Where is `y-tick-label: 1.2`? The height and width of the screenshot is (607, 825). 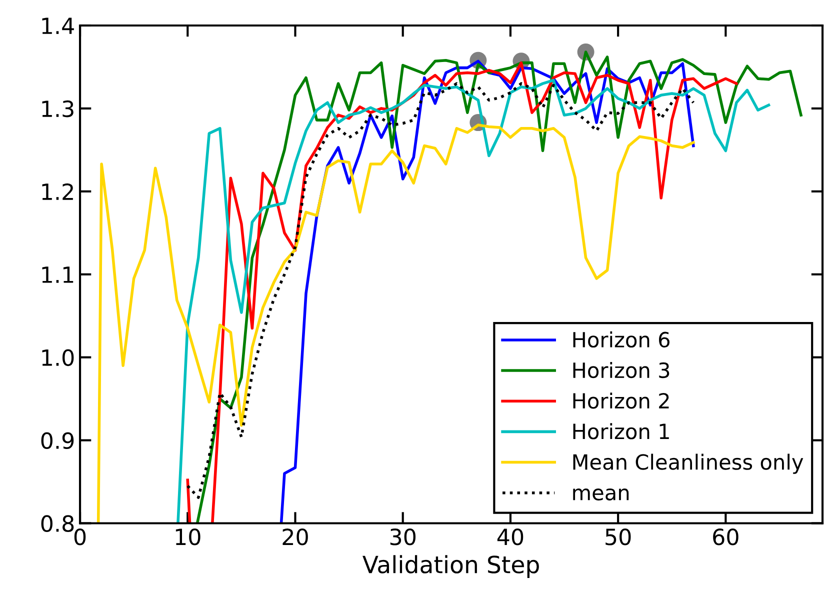 y-tick-label: 1.2 is located at coordinates (57, 191).